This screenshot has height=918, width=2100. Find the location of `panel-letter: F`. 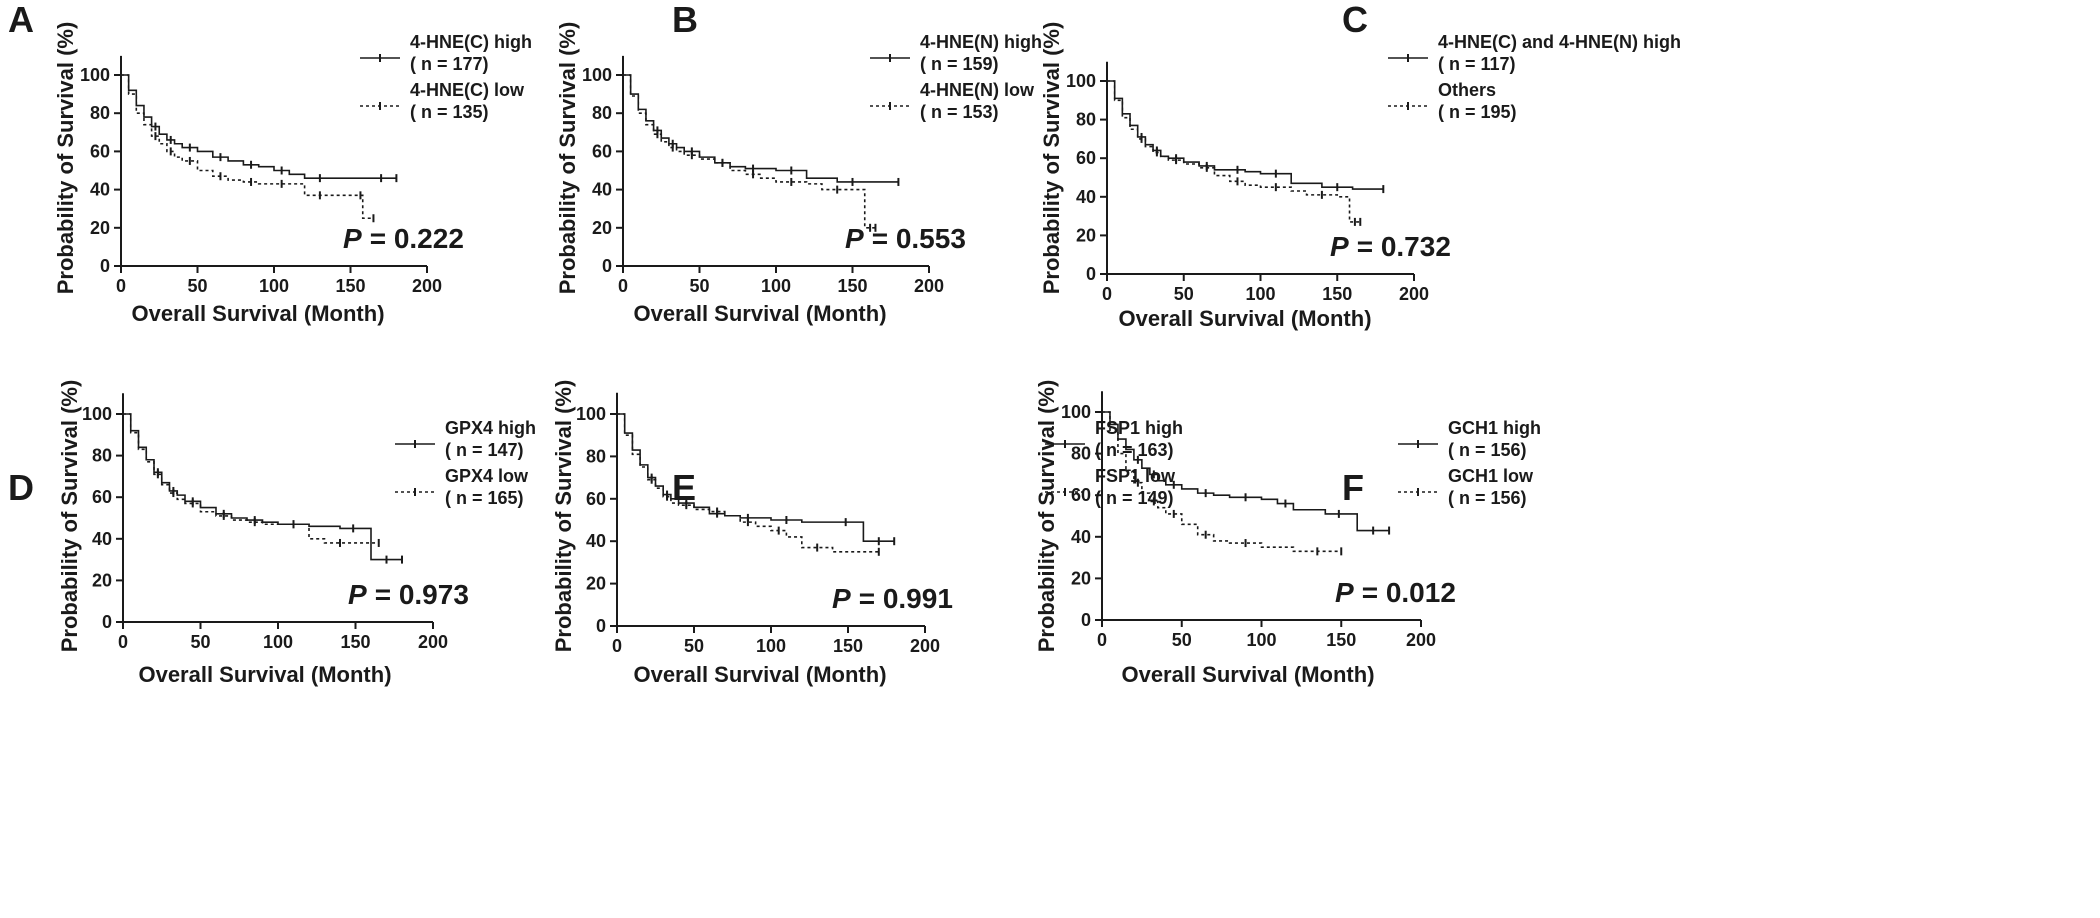

panel-letter: F is located at coordinates (1353, 487).